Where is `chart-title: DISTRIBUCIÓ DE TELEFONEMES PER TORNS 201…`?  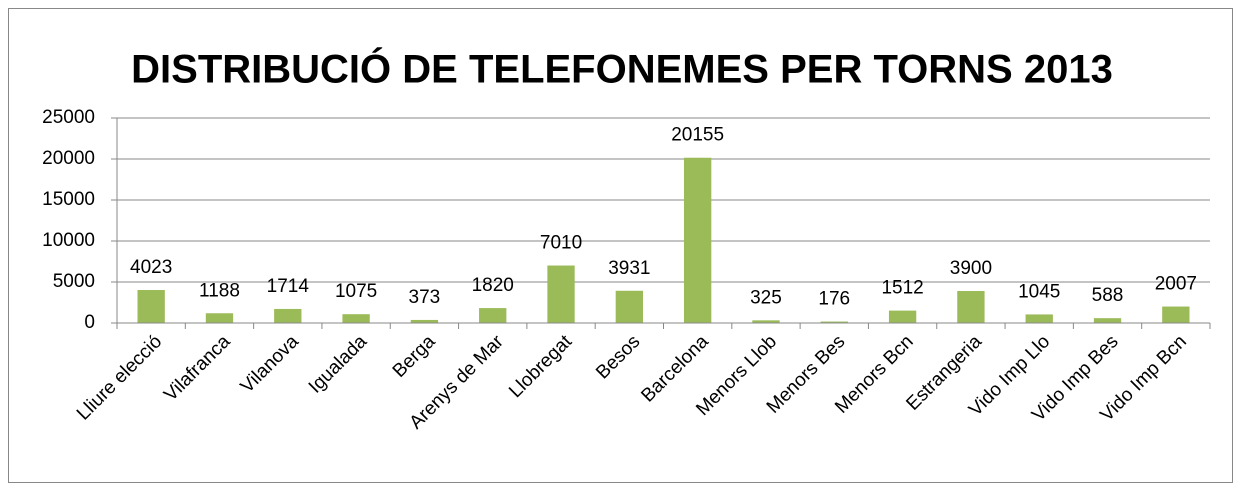
chart-title: DISTRIBUCIÓ DE TELEFONEMES PER TORNS 201… is located at coordinates (622, 69).